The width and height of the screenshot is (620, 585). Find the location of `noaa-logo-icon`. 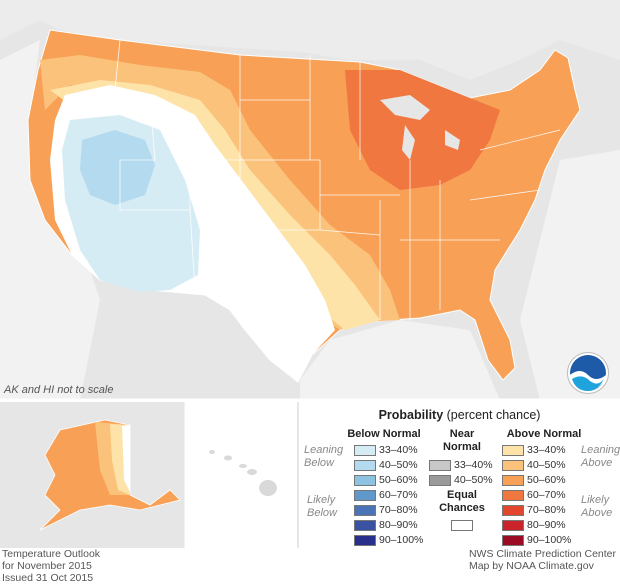

noaa-logo-icon is located at coordinates (588, 373).